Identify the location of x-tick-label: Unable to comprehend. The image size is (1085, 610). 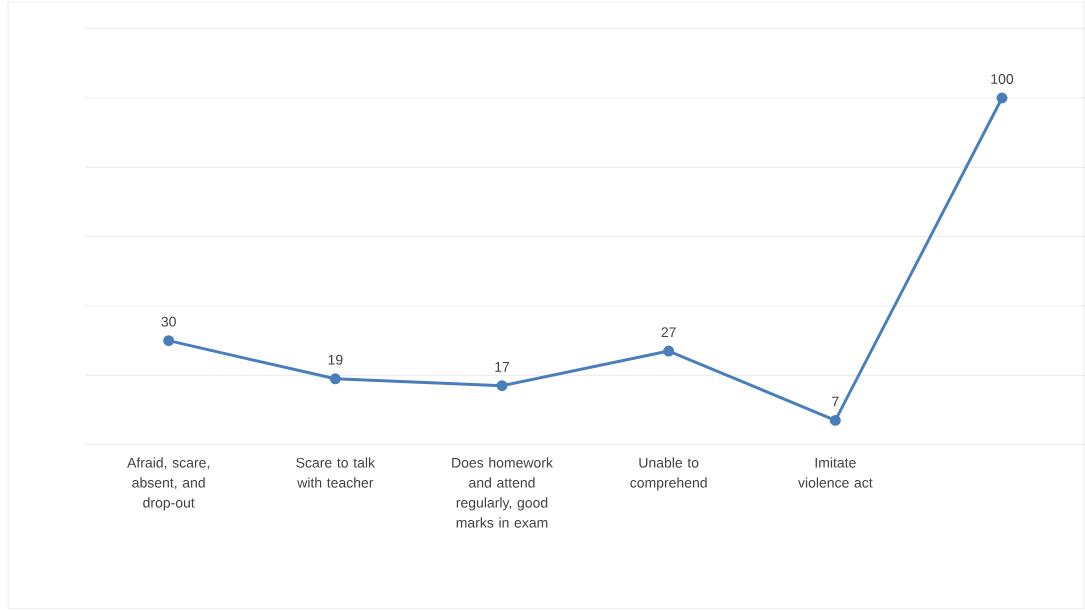
(668, 474).